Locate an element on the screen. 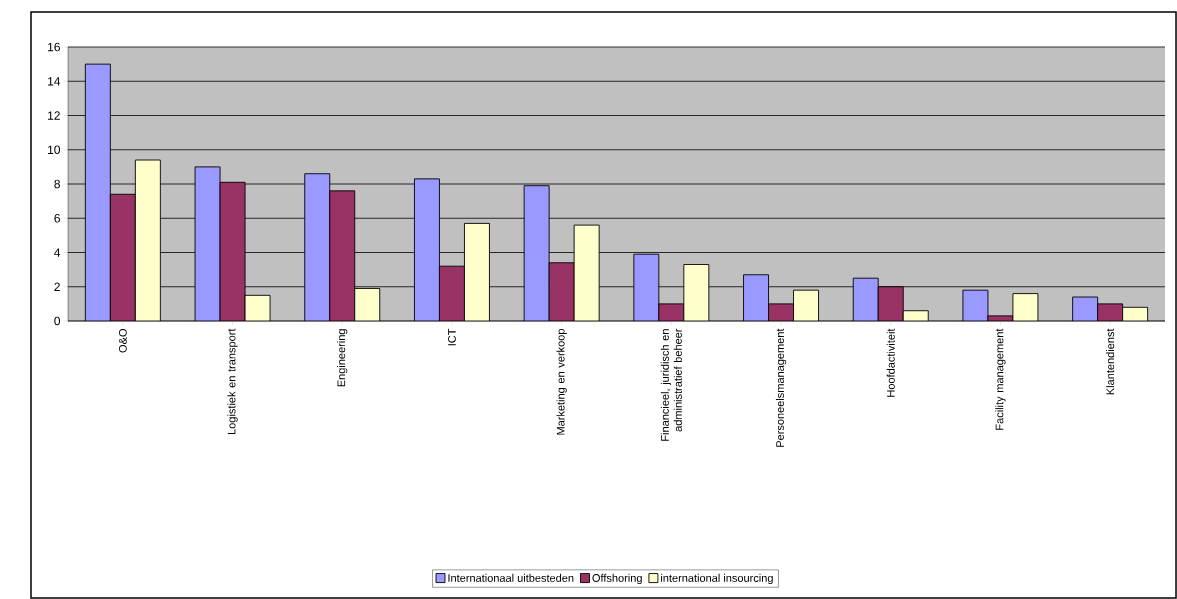 The height and width of the screenshot is (599, 1177). x-tick-label: Logistiek en transport is located at coordinates (232, 381).